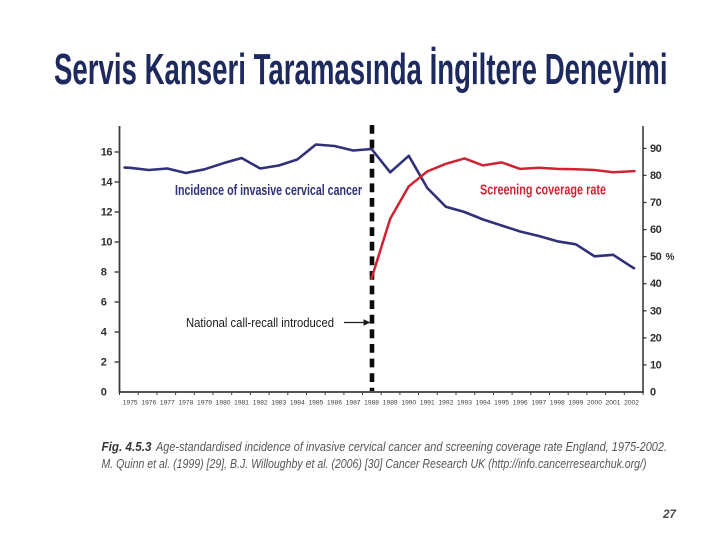  I want to click on svg-text: 1992, so click(445, 402).